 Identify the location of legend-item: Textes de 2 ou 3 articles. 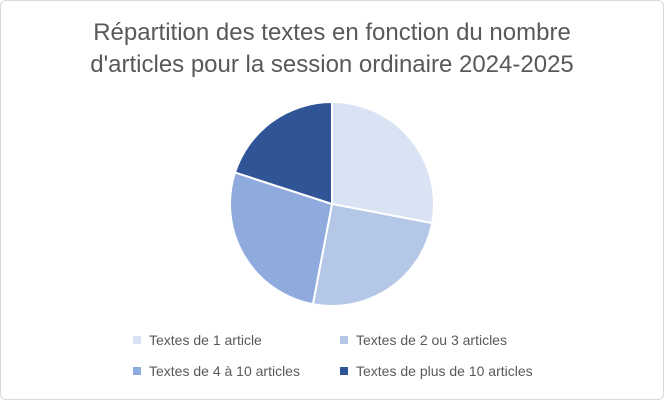
(423, 340).